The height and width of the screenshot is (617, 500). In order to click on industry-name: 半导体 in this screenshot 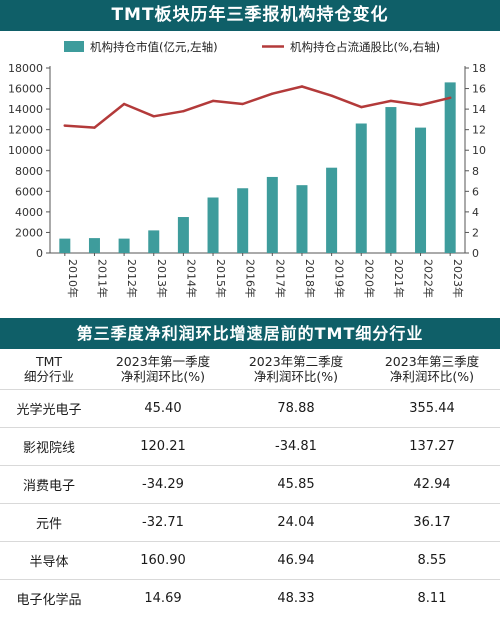, I will do `click(49, 561)`.